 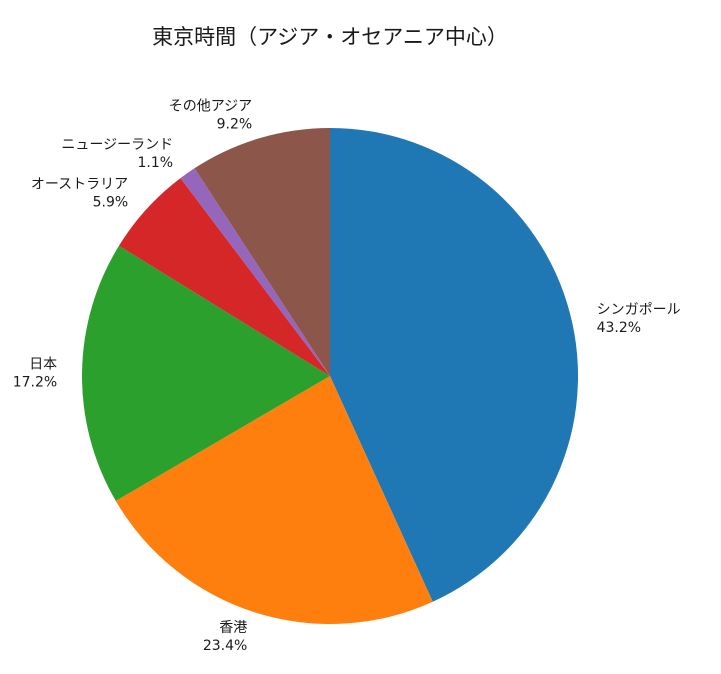 I want to click on slice-percent-label: 9.2%, so click(x=235, y=125).